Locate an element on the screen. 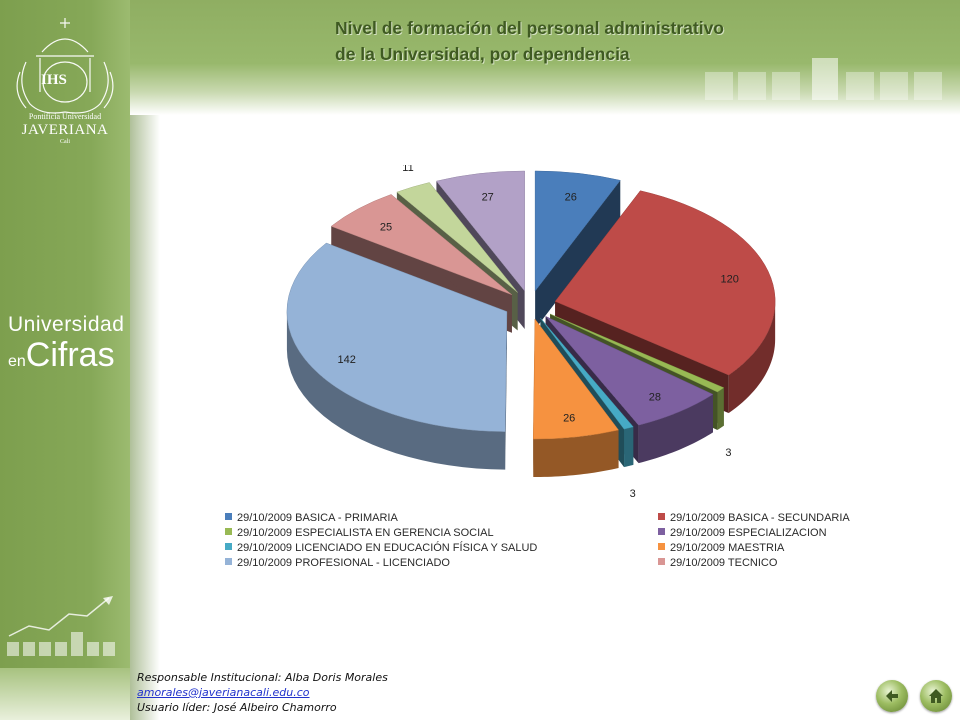 The height and width of the screenshot is (720, 960). pie-data-label-1: 120 is located at coordinates (730, 280).